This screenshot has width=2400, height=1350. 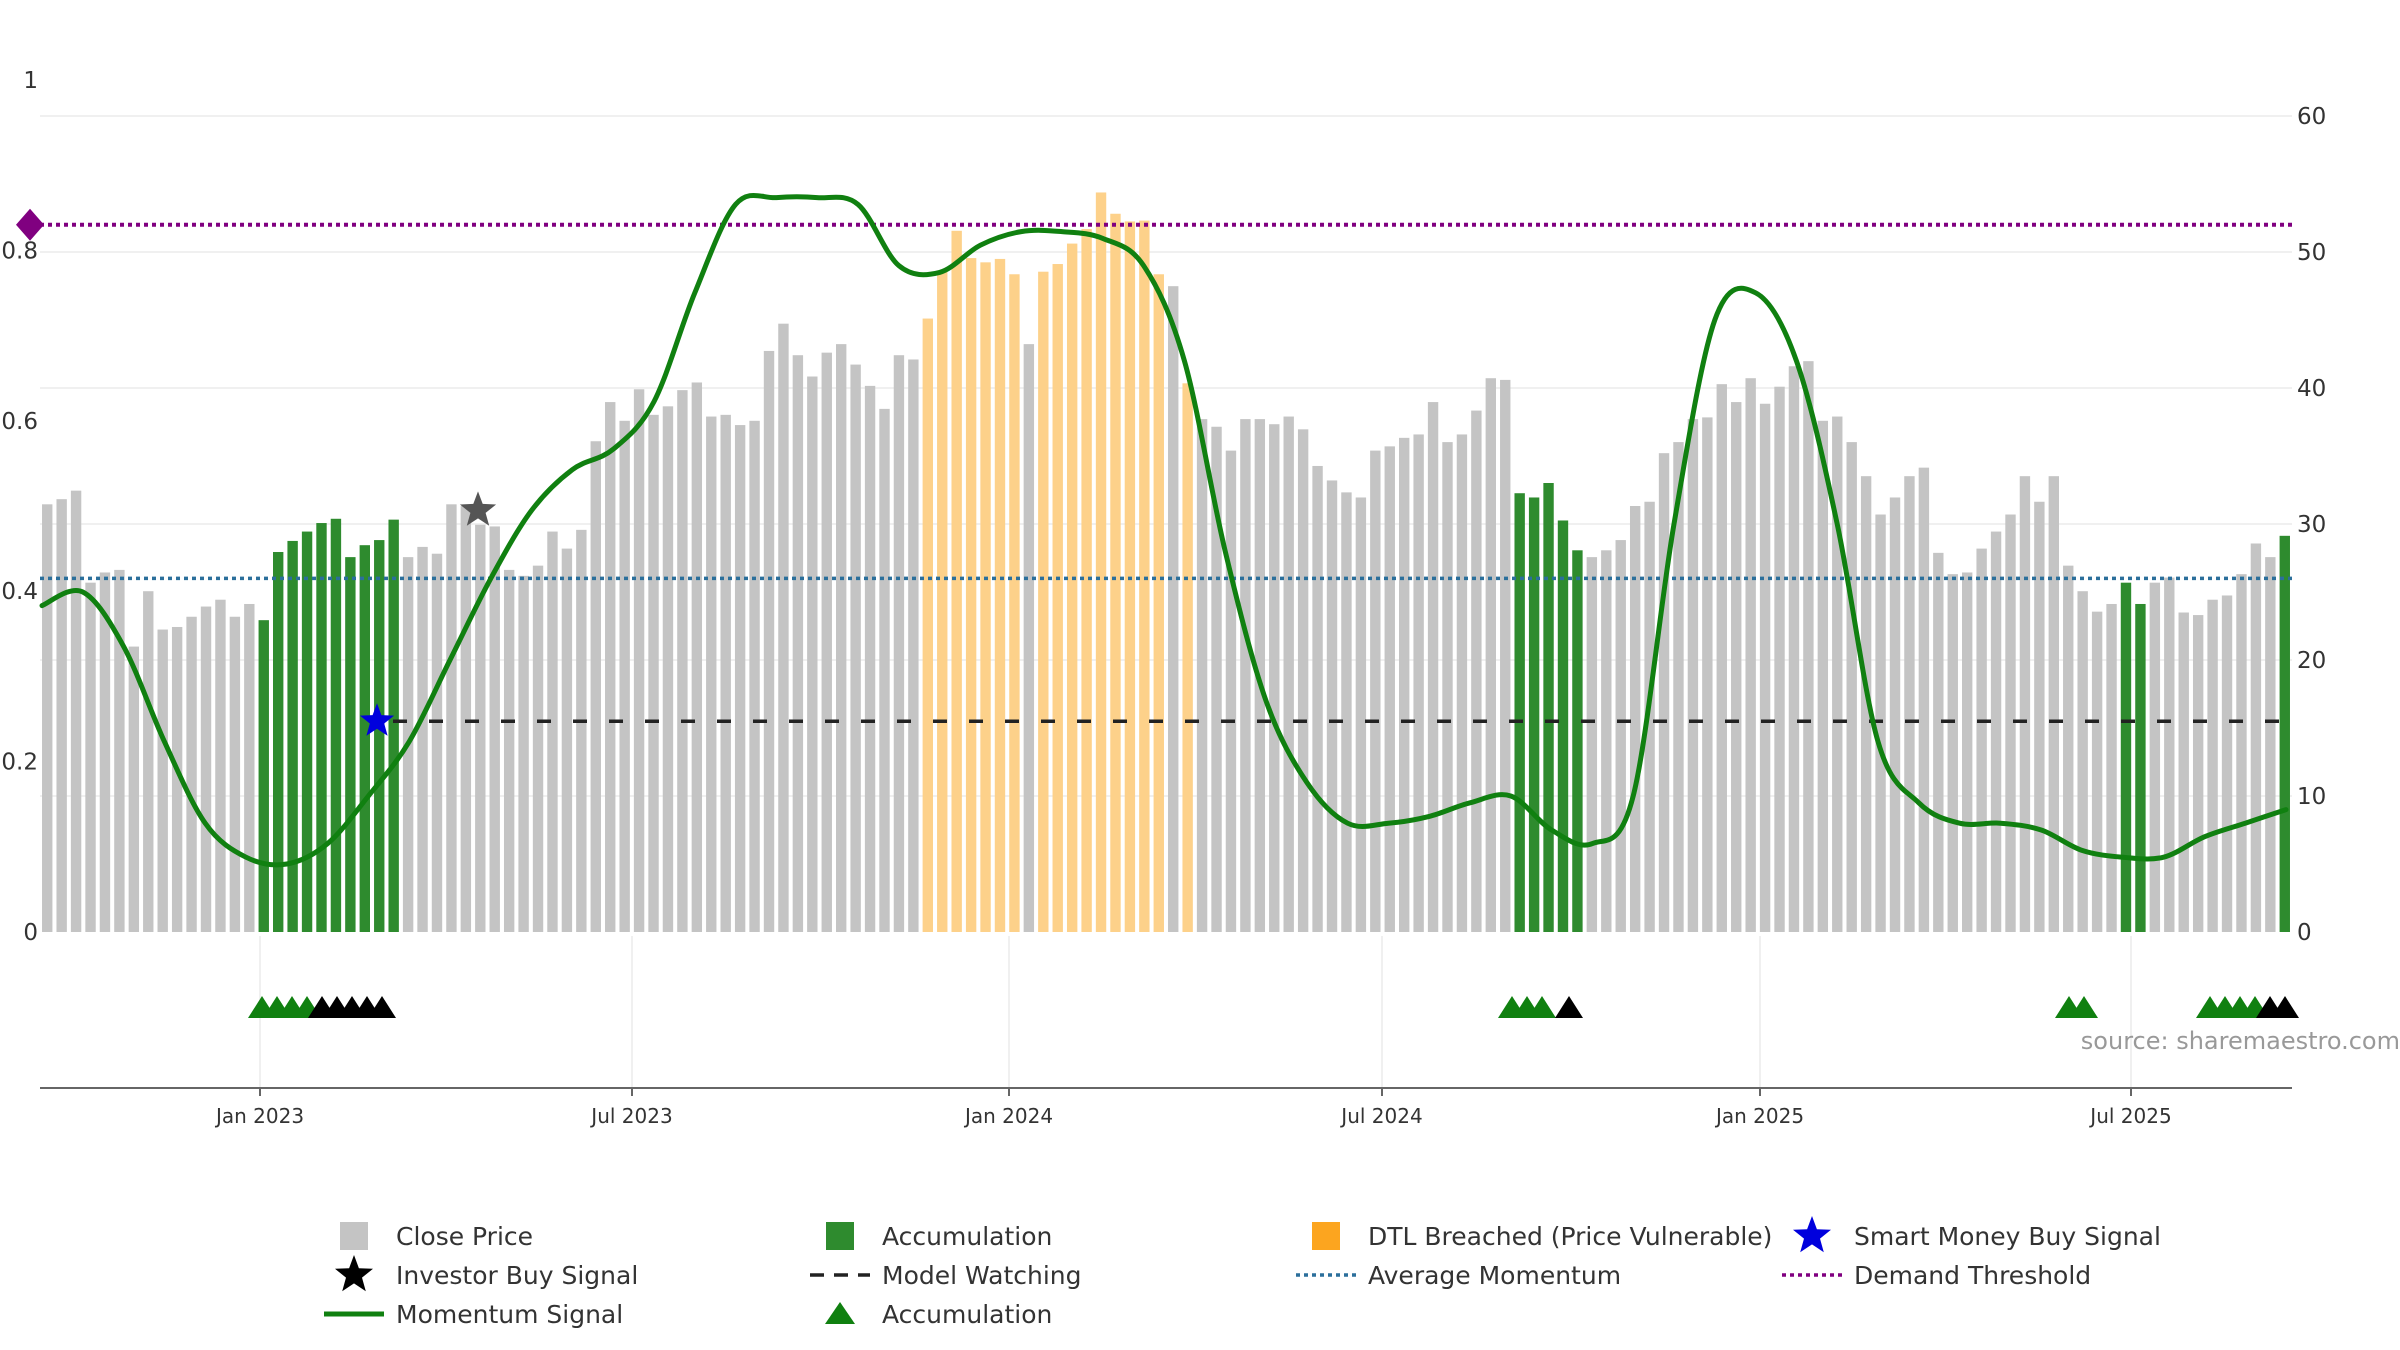 I want to click on y-left-tick-label: 0.8, so click(x=19, y=251).